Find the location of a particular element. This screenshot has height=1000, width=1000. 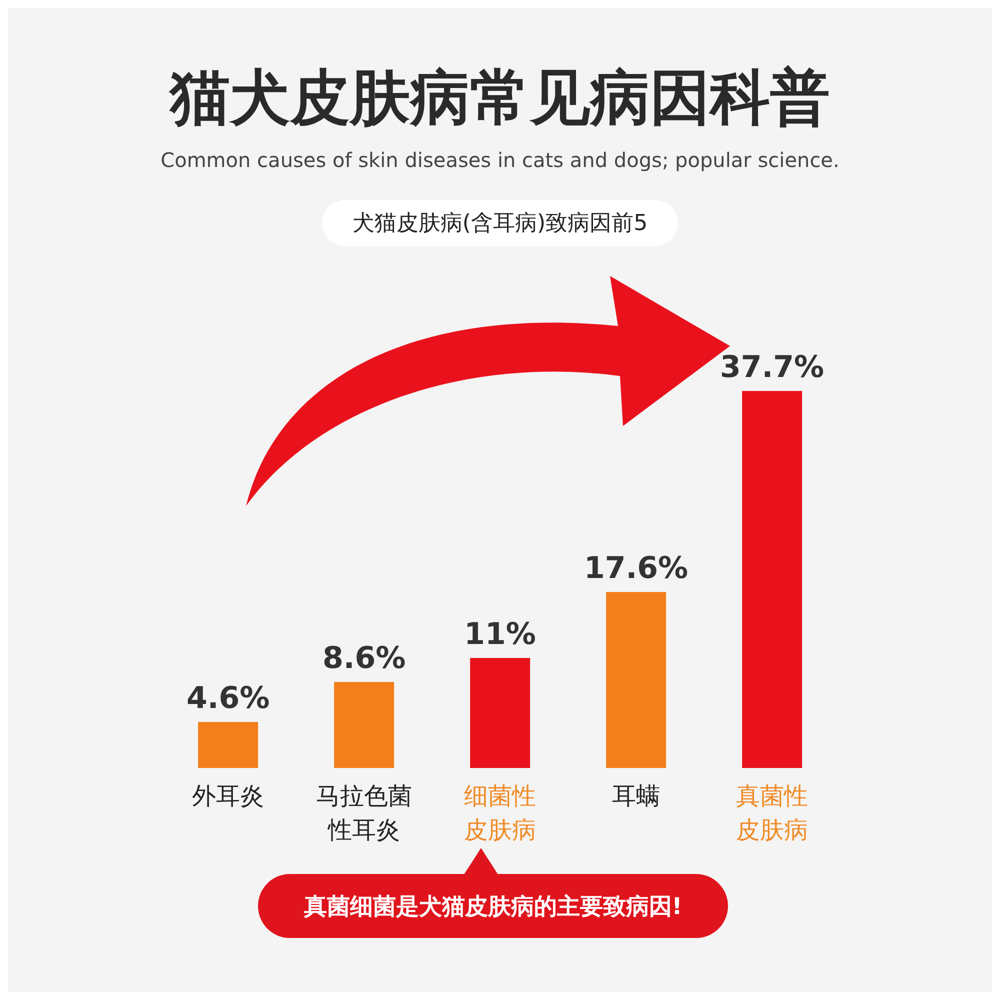

data-label: 4.6% is located at coordinates (228, 698).